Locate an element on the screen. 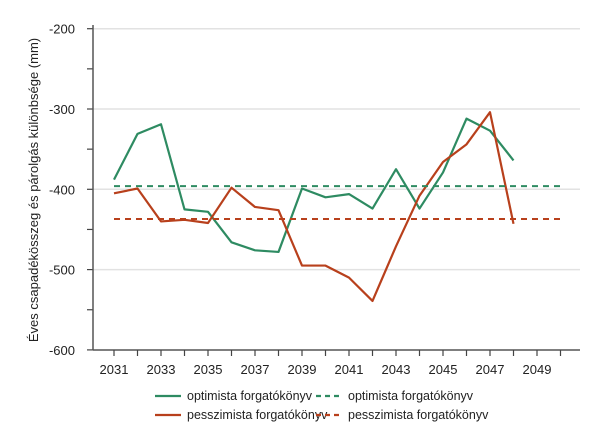  x-tick-label: 2049 is located at coordinates (537, 369).